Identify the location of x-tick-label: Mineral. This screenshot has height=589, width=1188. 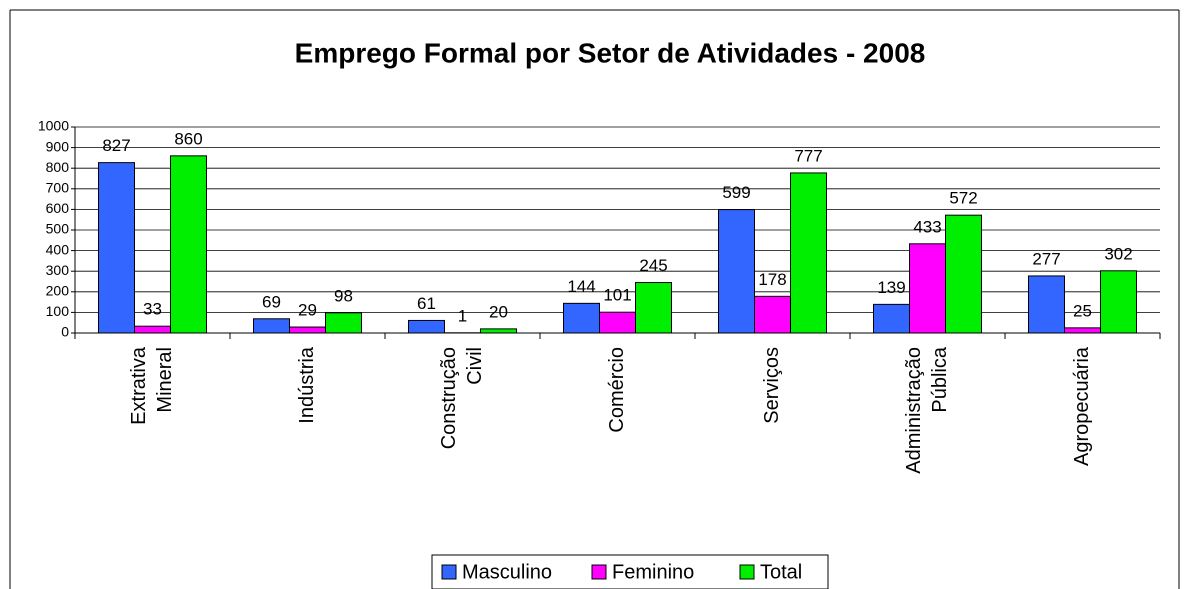
(165, 380).